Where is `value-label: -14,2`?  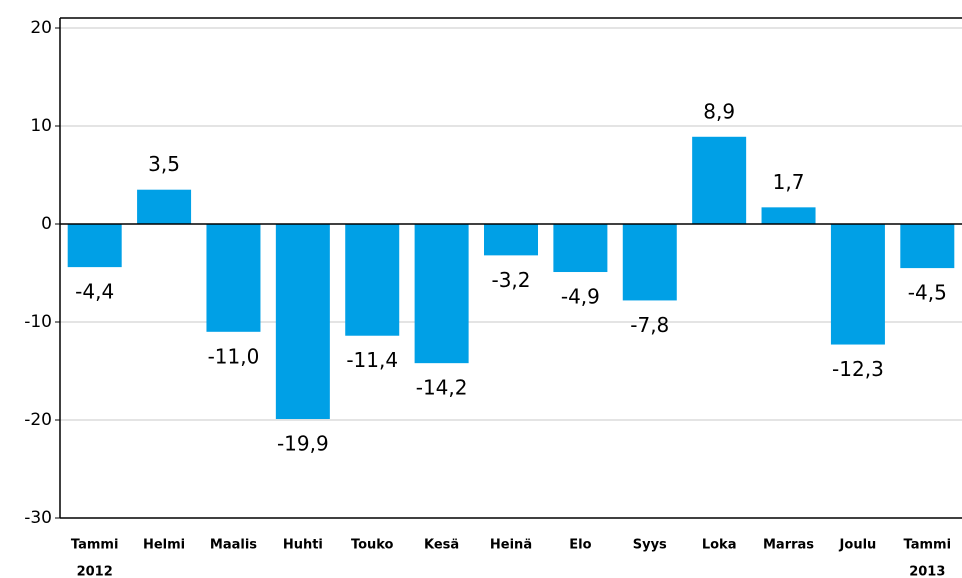 value-label: -14,2 is located at coordinates (442, 388).